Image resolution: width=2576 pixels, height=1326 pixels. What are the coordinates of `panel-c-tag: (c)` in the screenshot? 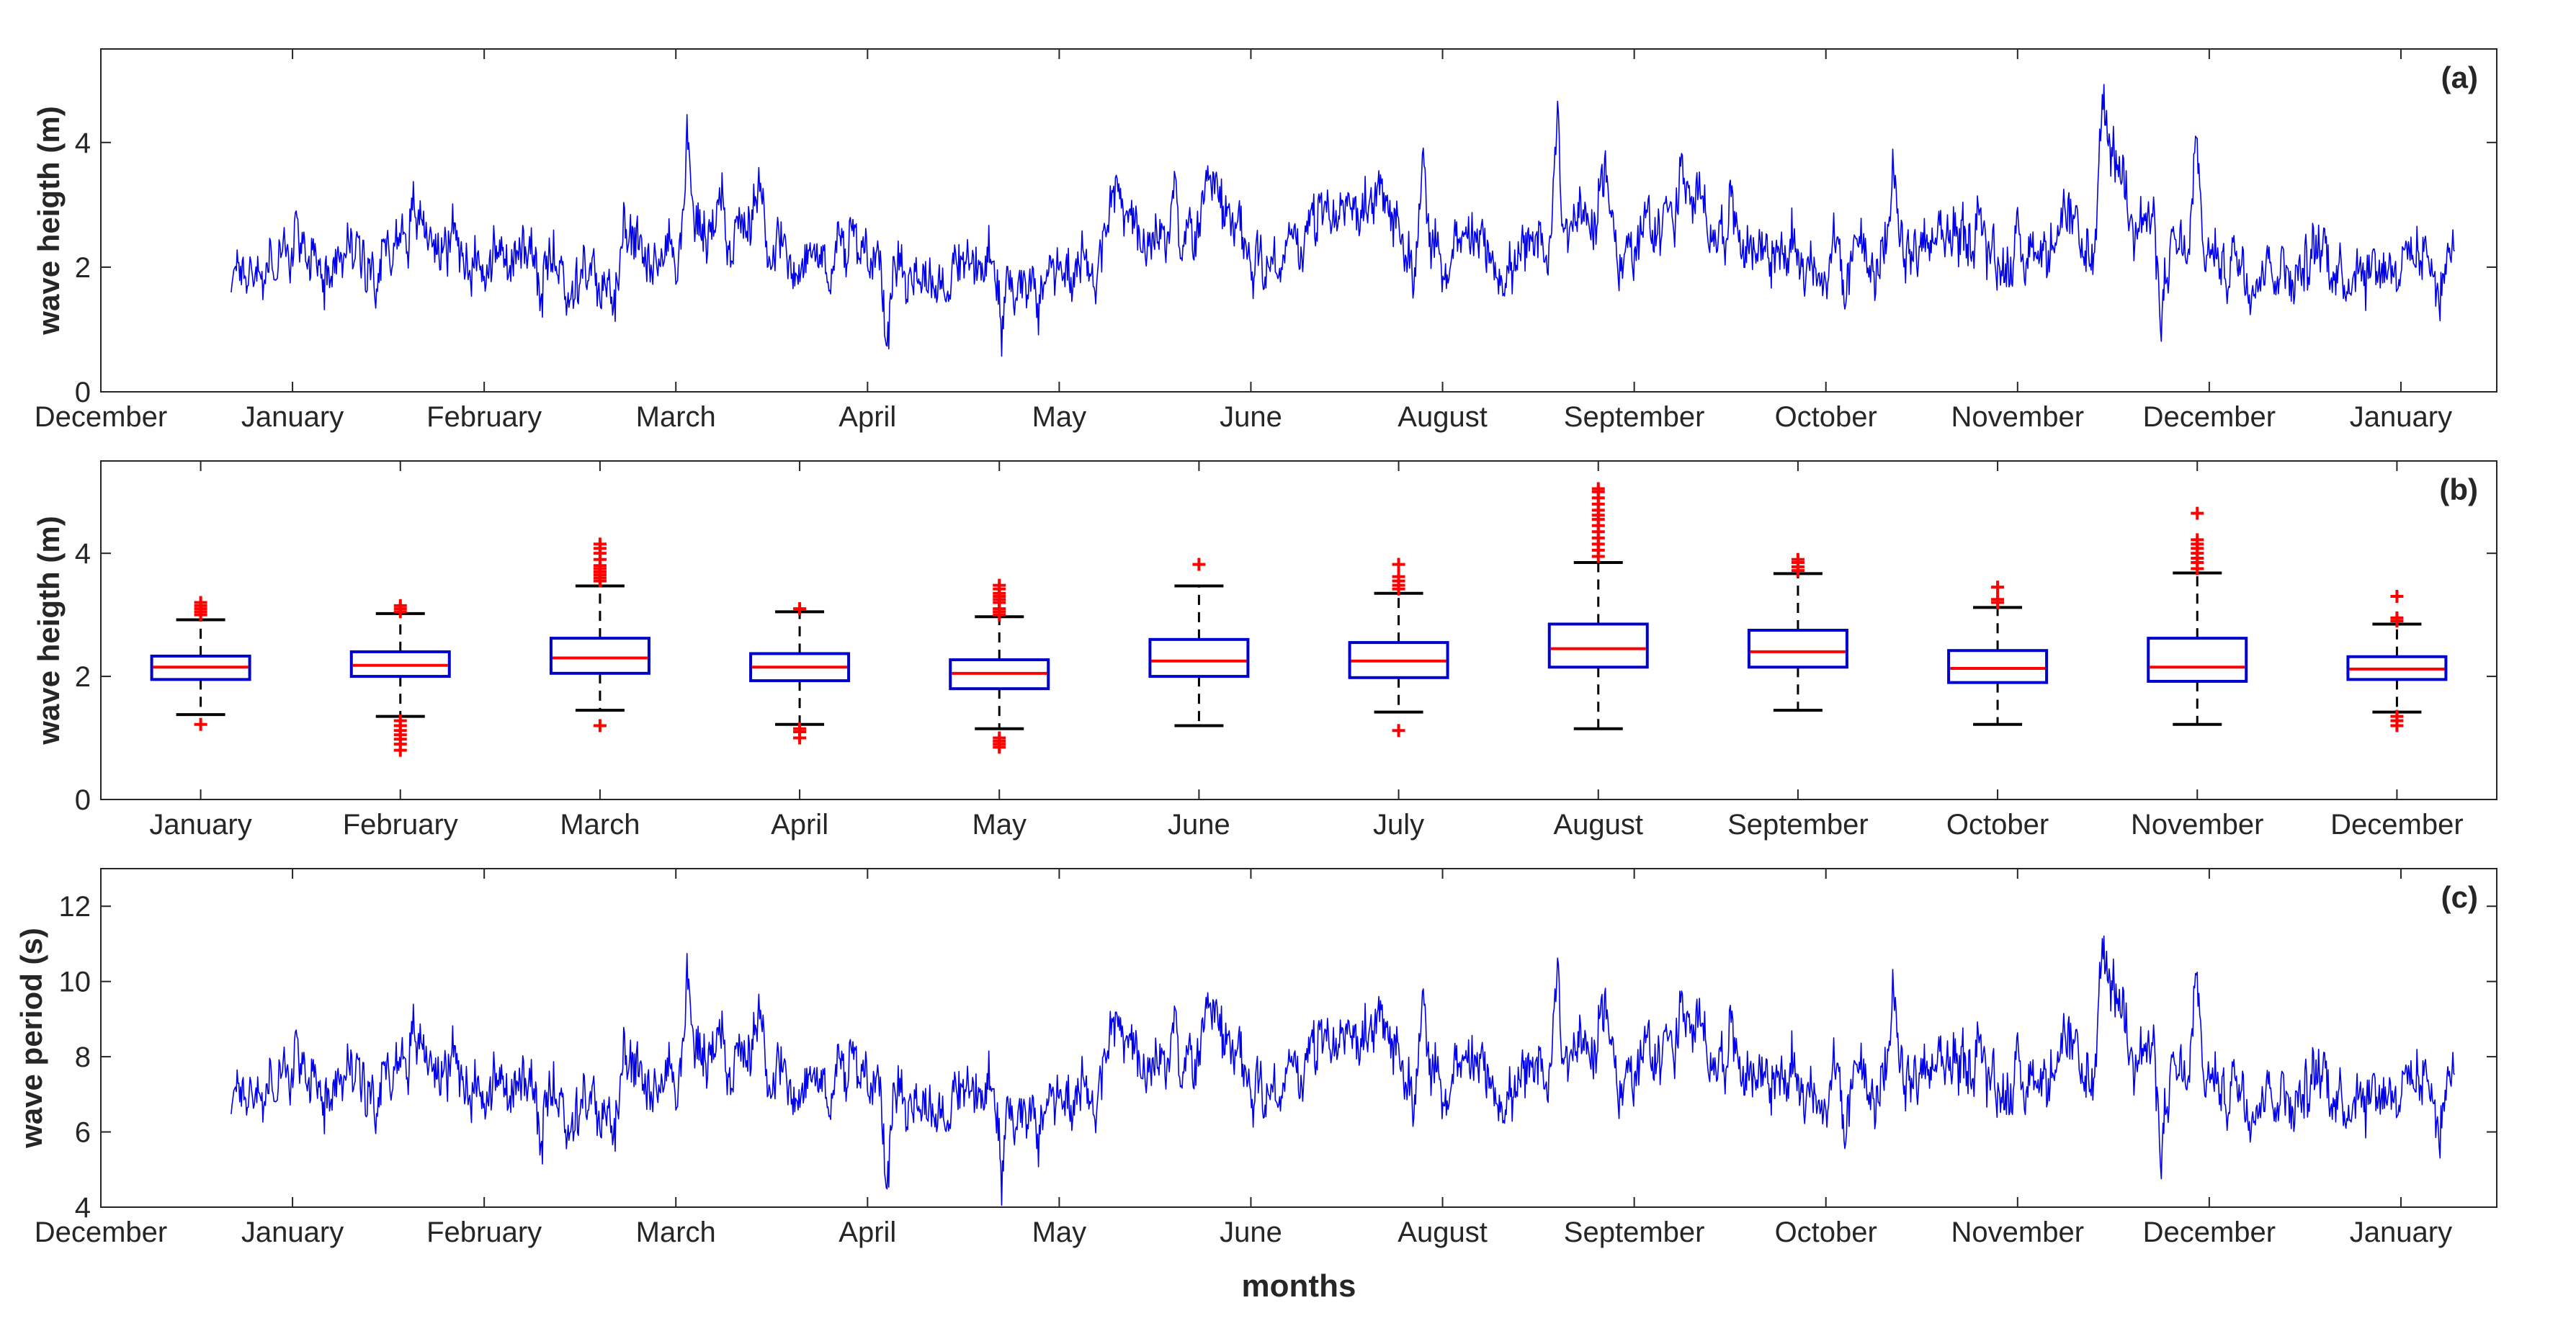 It's located at (2459, 897).